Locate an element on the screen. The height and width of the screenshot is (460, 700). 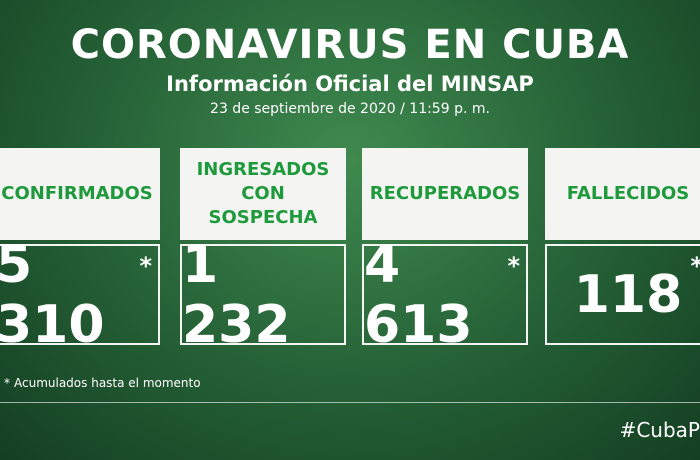
divider is located at coordinates (350, 402).